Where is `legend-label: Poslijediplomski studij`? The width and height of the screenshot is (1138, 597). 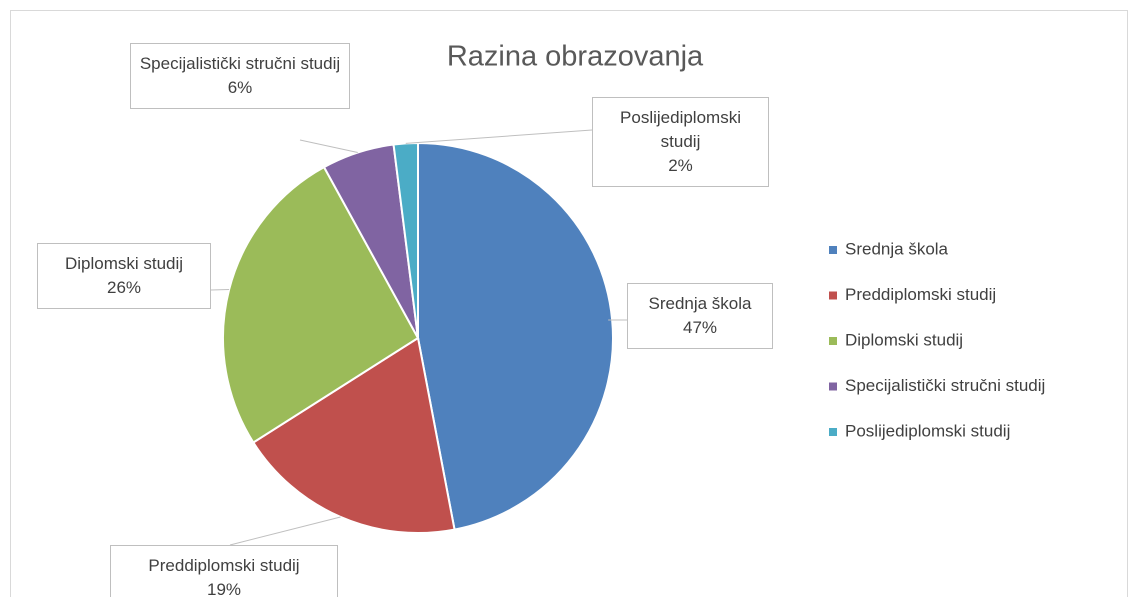
legend-label: Poslijediplomski studij is located at coordinates (927, 430).